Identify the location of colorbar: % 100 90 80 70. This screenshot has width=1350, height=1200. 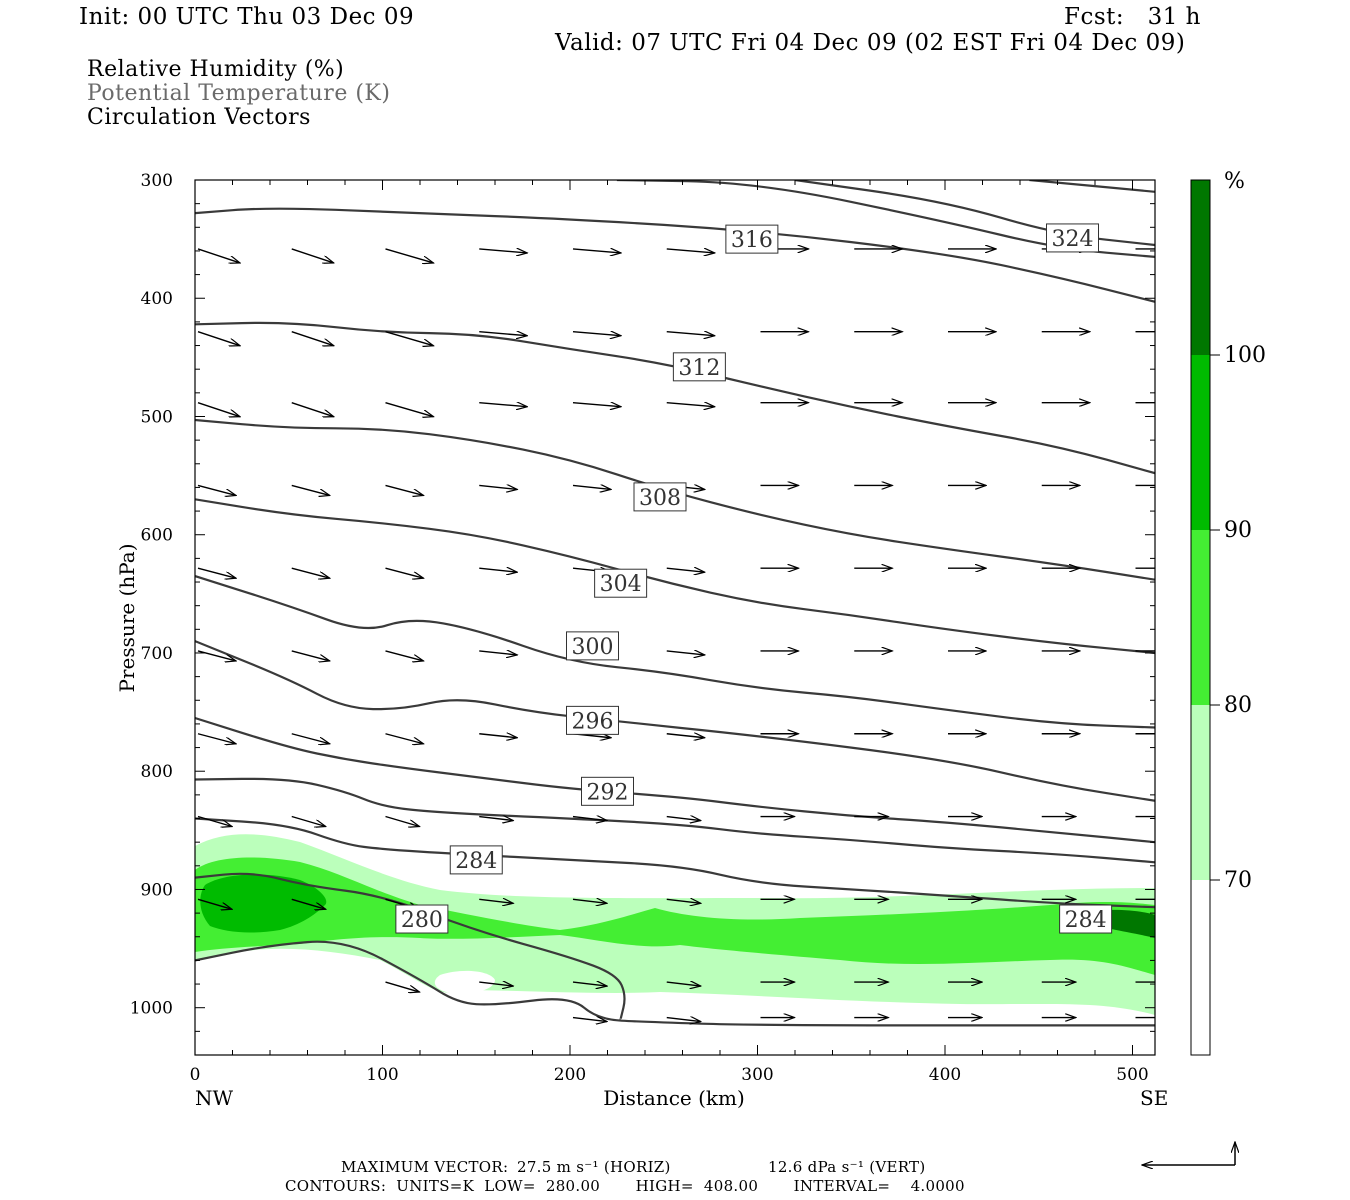
(1228, 612).